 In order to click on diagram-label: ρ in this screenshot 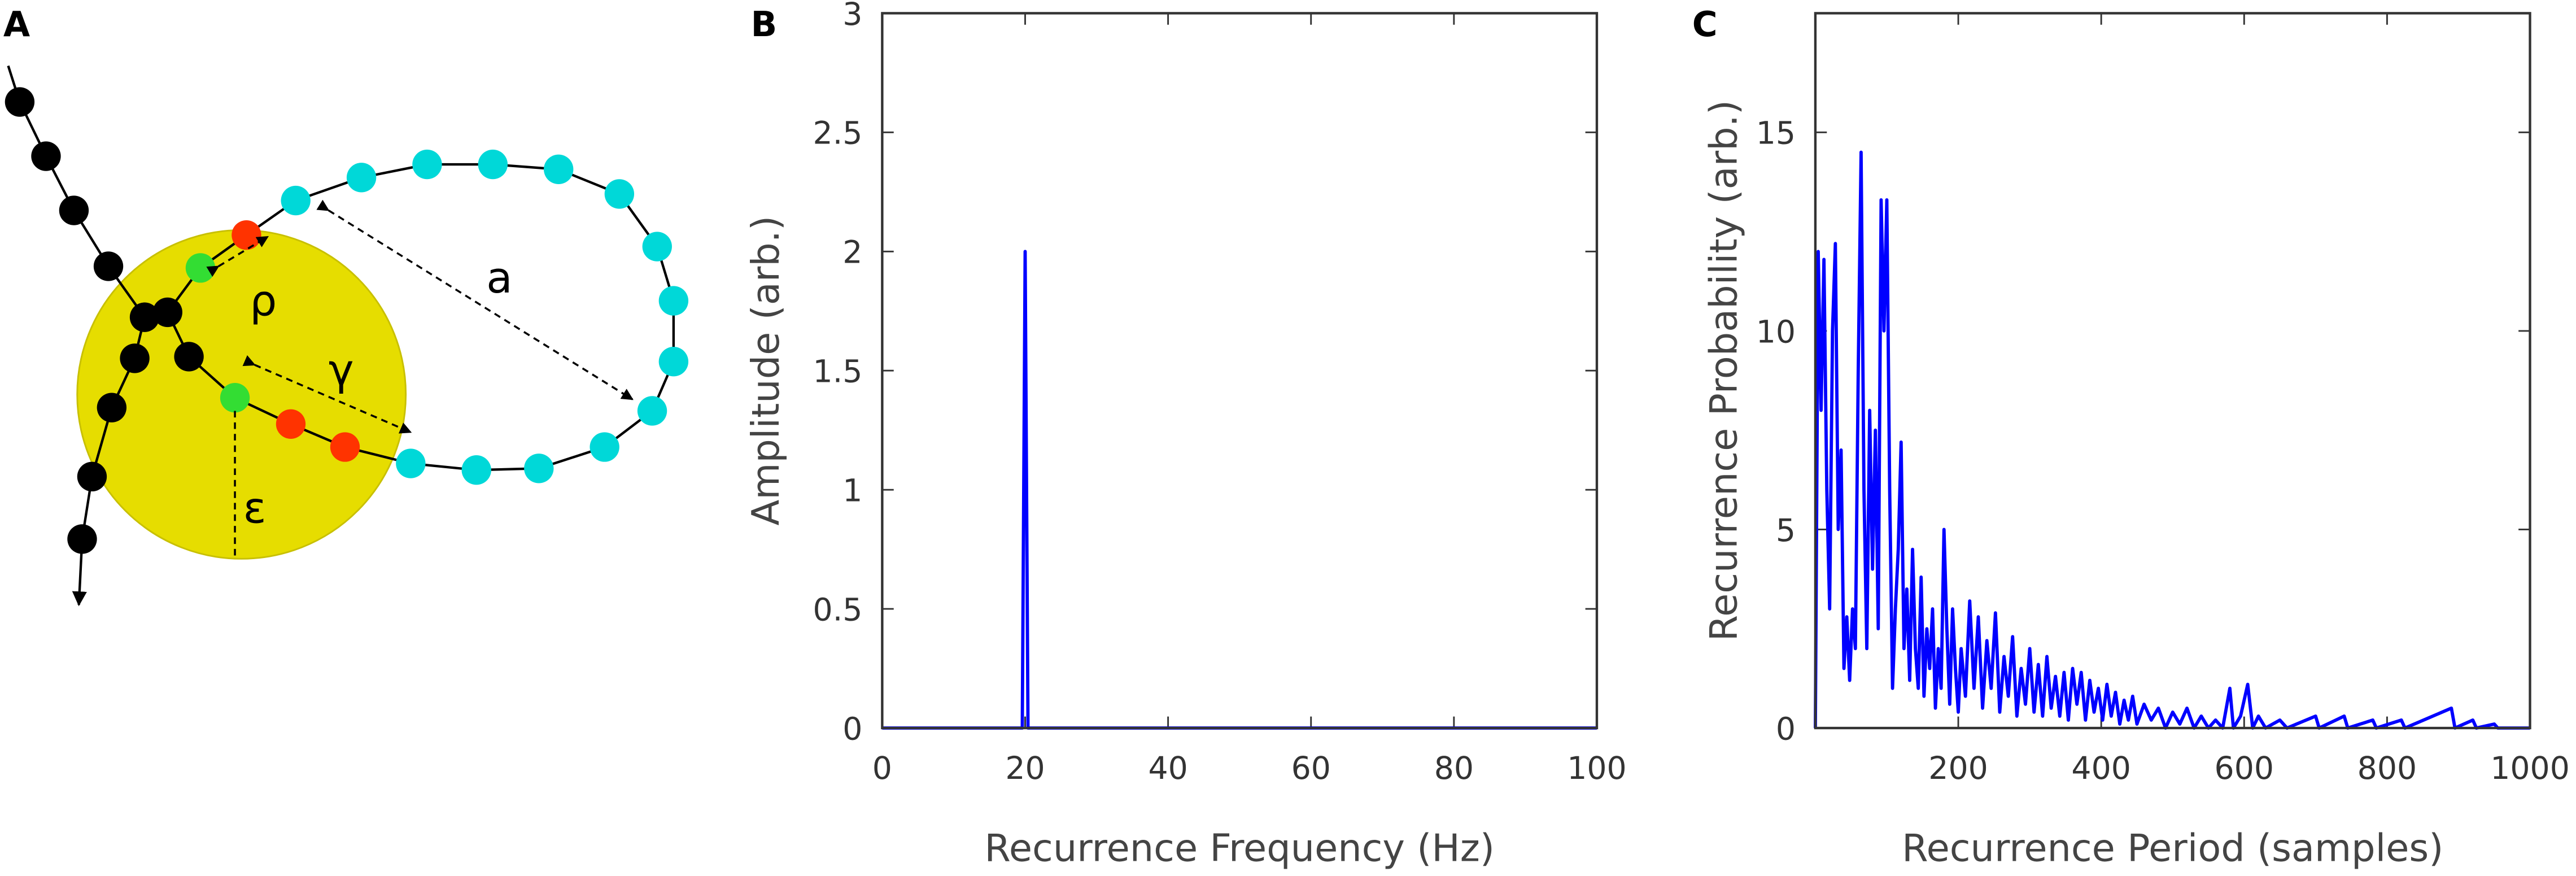, I will do `click(263, 301)`.